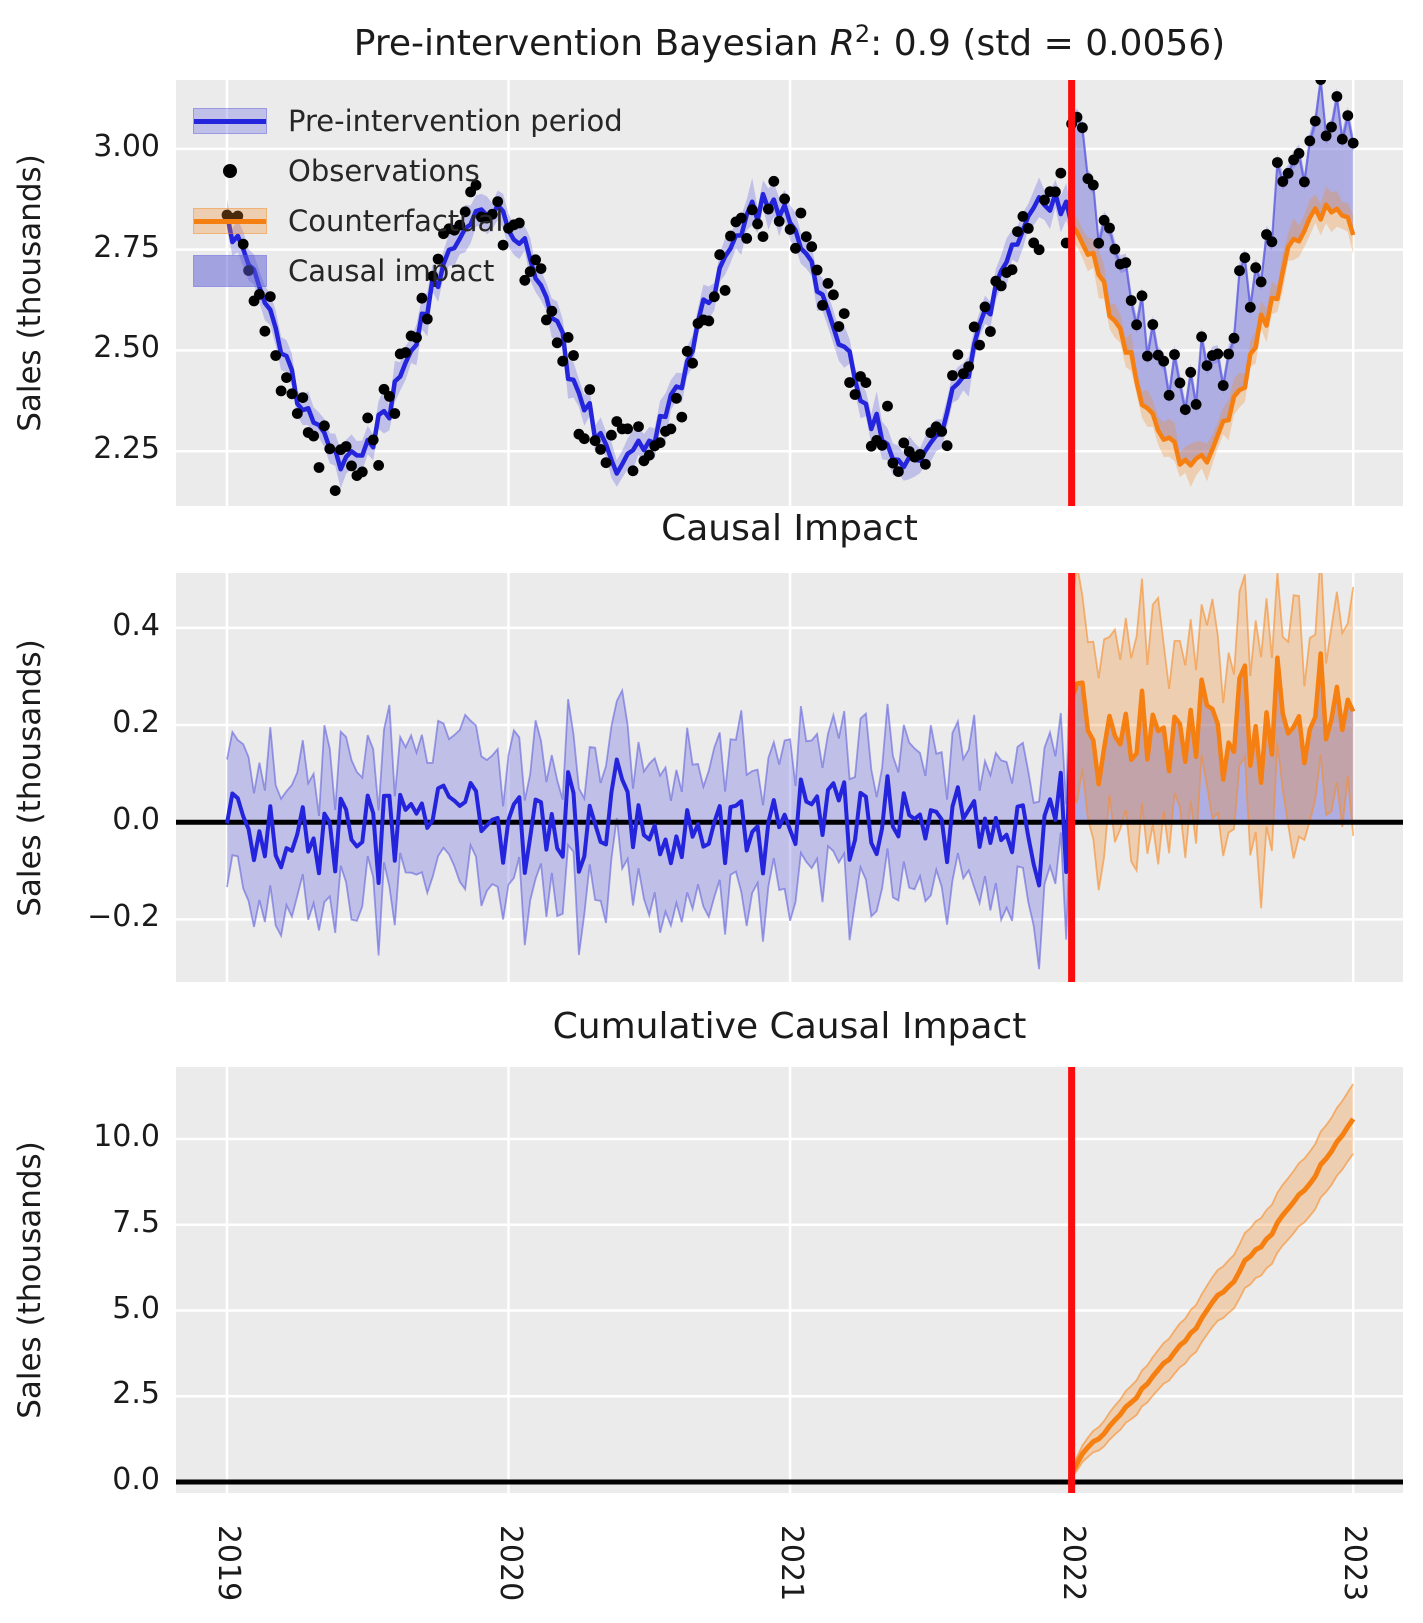 This screenshot has width=1423, height=1623. What do you see at coordinates (136, 723) in the screenshot?
I see `y-tick-label: 0.2` at bounding box center [136, 723].